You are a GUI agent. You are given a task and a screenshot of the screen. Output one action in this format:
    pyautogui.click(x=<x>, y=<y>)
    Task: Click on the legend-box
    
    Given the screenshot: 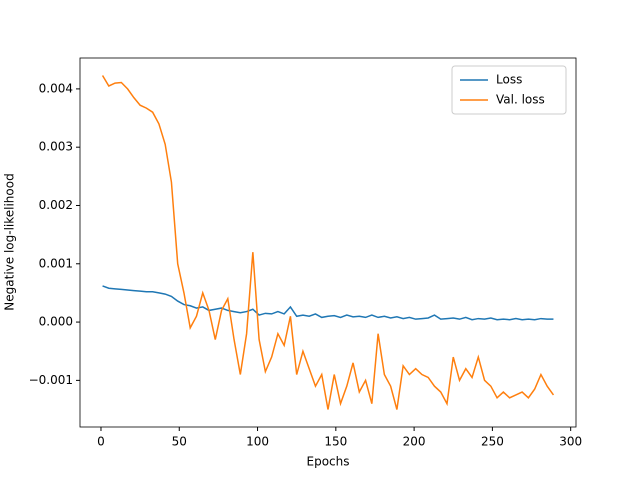 What is the action you would take?
    pyautogui.click(x=509, y=90)
    